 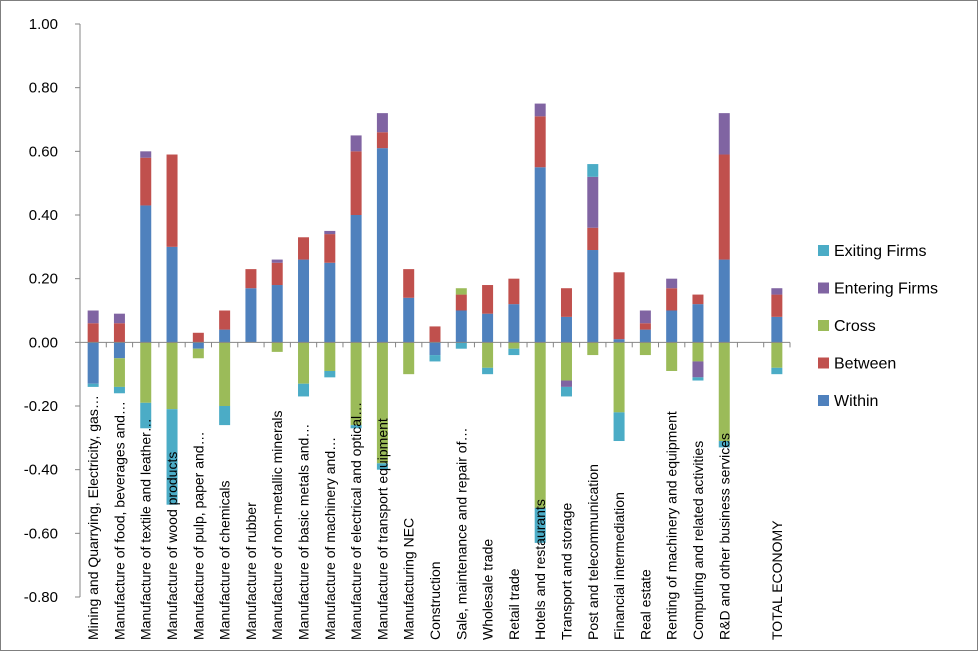 What do you see at coordinates (43, 279) in the screenshot?
I see `y-tick-label: 0.20` at bounding box center [43, 279].